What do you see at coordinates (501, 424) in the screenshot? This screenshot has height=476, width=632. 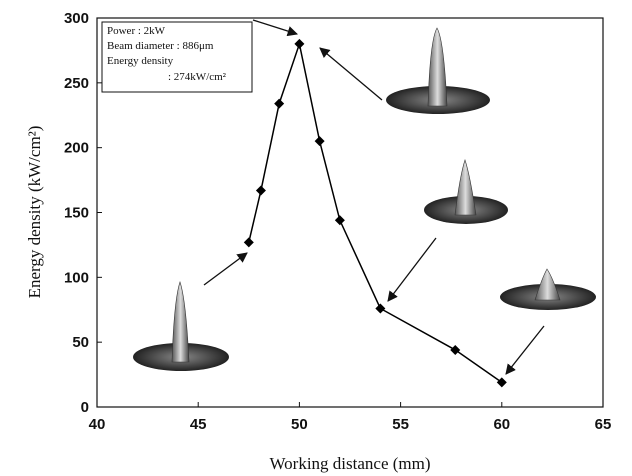 I see `x-tick-label: 60` at bounding box center [501, 424].